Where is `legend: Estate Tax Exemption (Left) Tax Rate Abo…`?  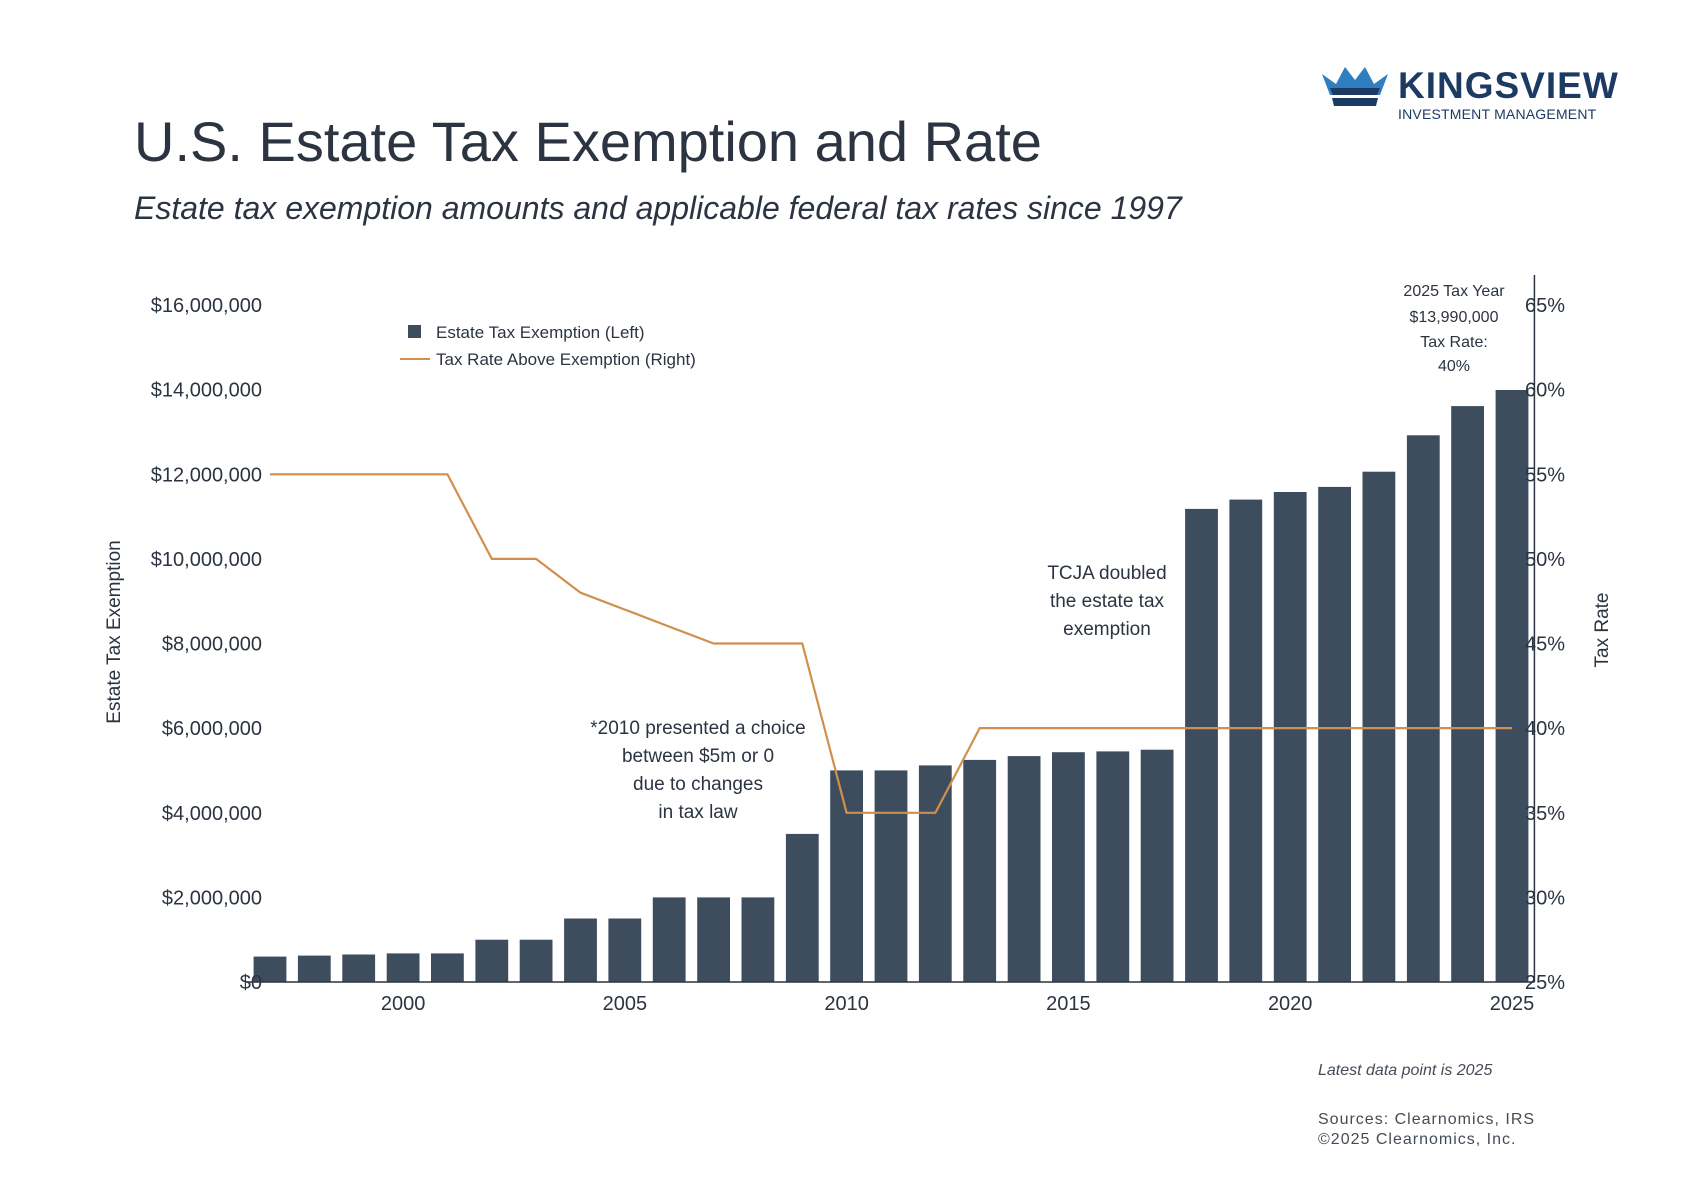 legend: Estate Tax Exemption (Left) Tax Rate Abo… is located at coordinates (548, 346).